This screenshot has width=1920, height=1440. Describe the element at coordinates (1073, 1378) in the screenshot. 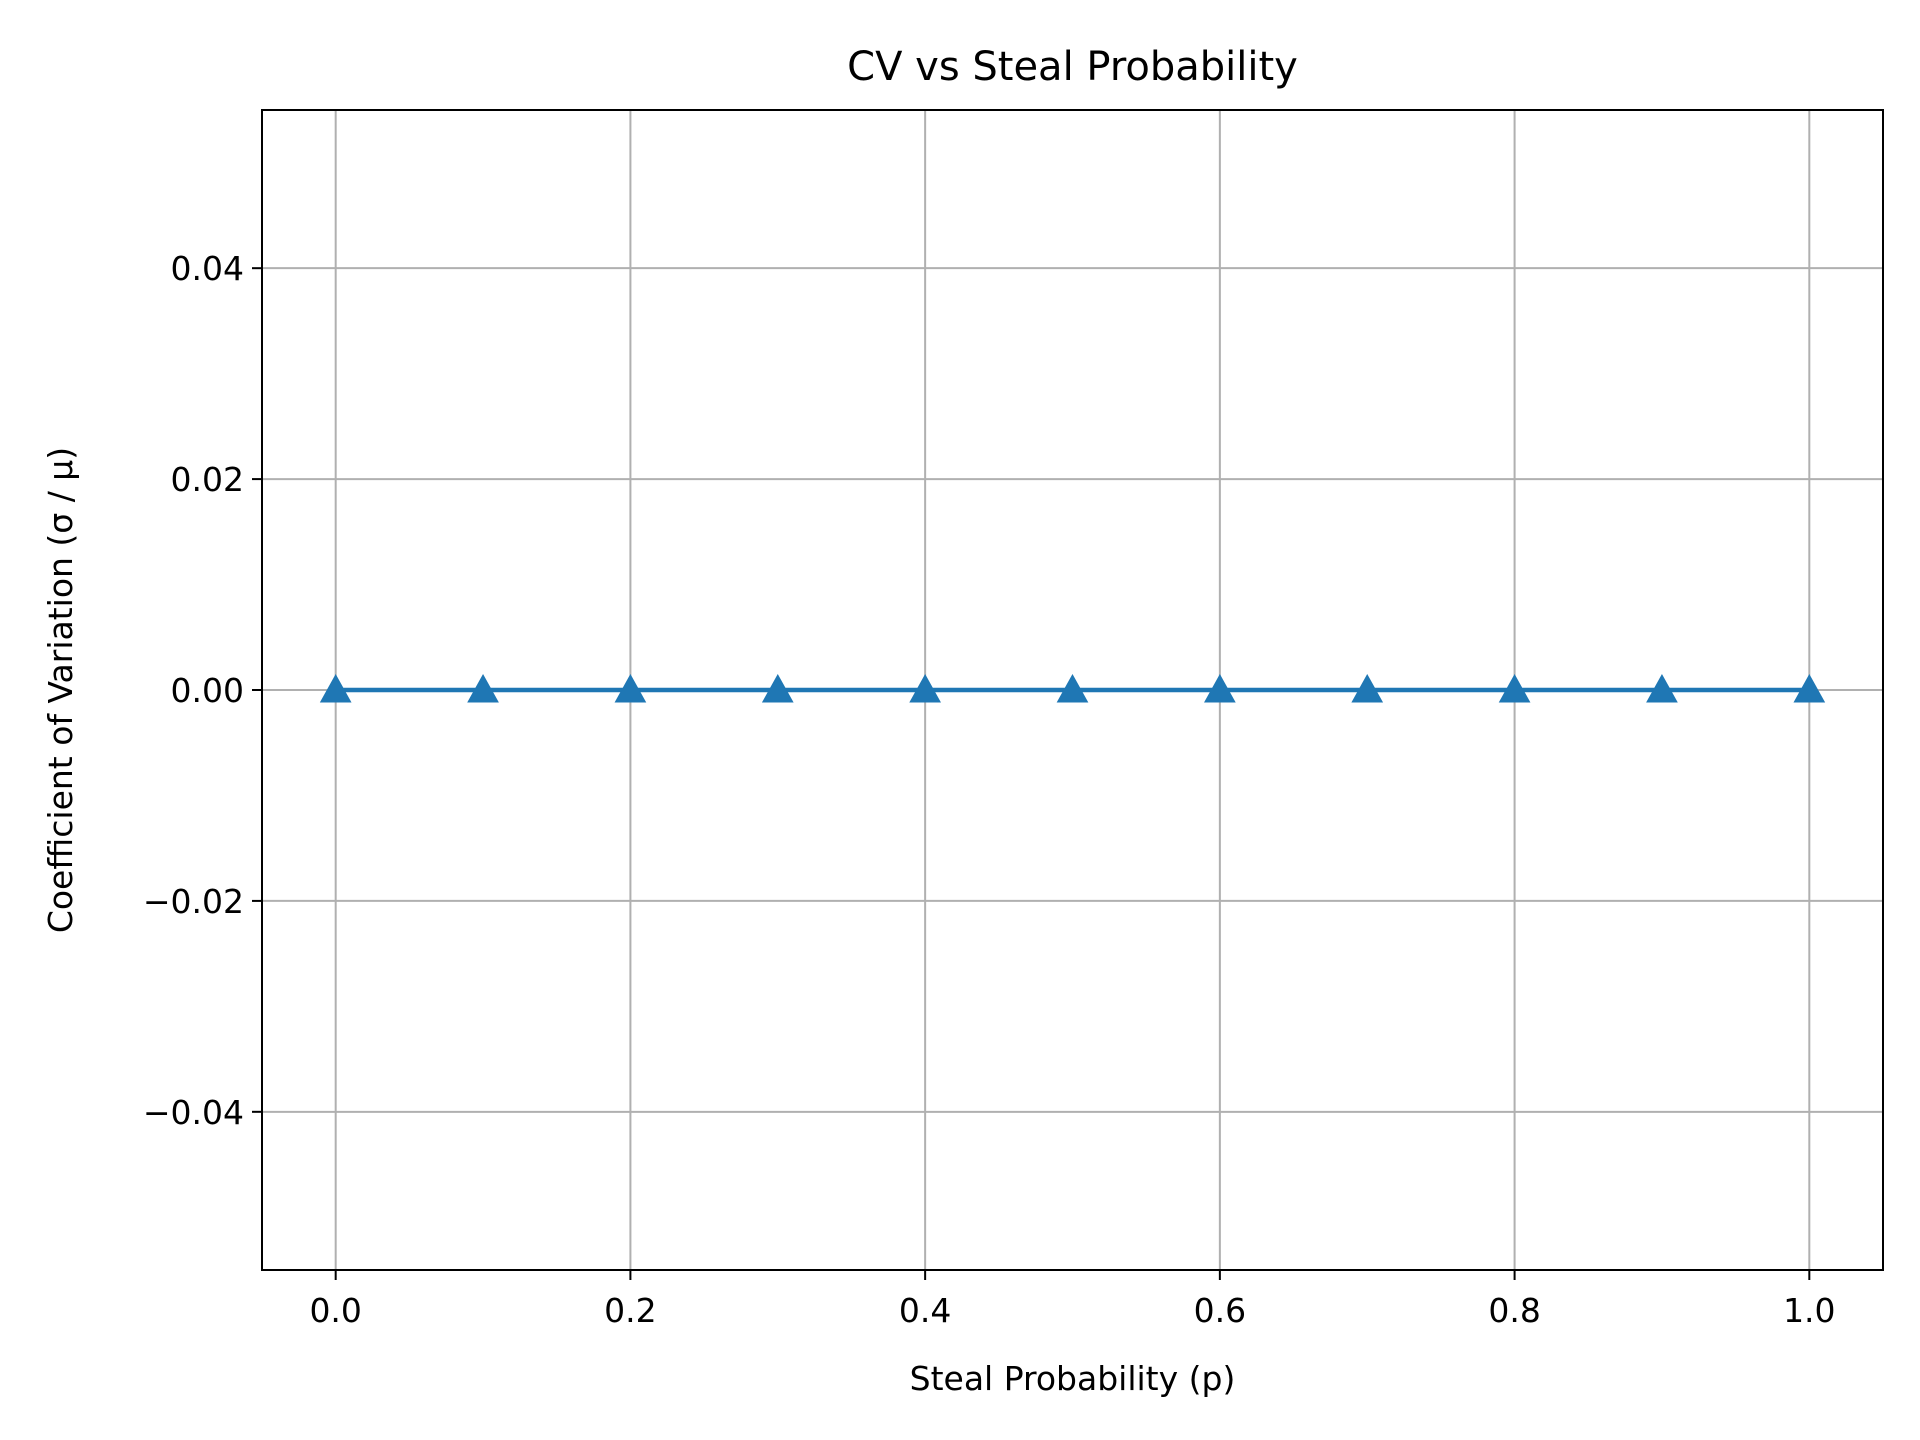

I see `x-axis-label: Steal Probability (p)` at that location.